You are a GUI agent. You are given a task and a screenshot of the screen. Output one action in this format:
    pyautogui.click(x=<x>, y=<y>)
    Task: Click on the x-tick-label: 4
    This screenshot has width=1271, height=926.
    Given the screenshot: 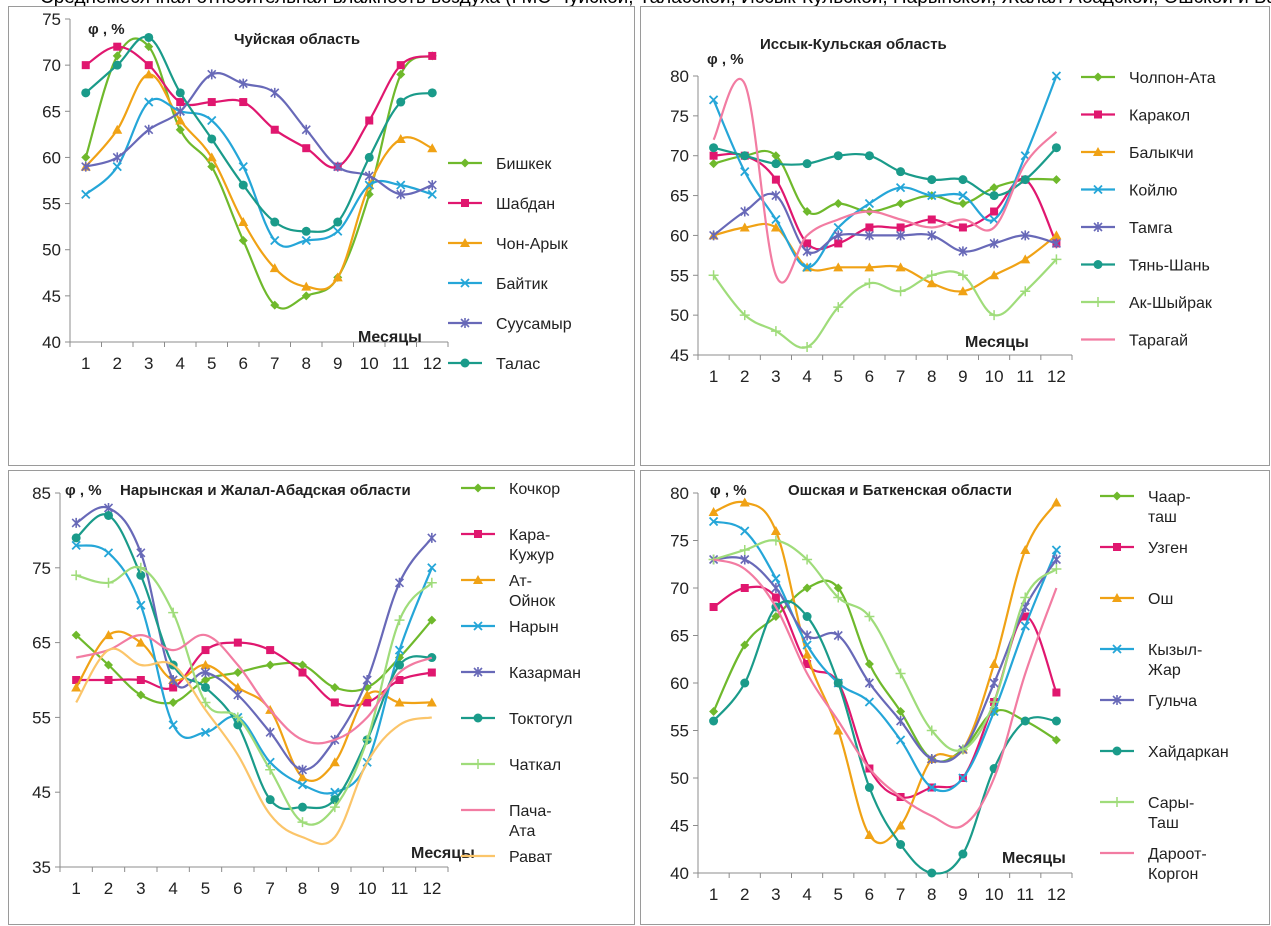 What is the action you would take?
    pyautogui.click(x=180, y=363)
    